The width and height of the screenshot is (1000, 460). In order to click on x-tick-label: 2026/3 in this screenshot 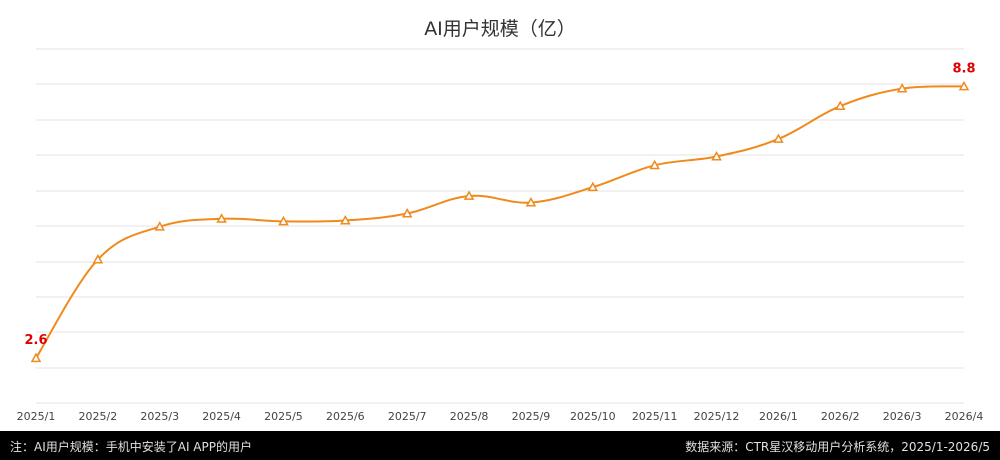, I will do `click(902, 416)`.